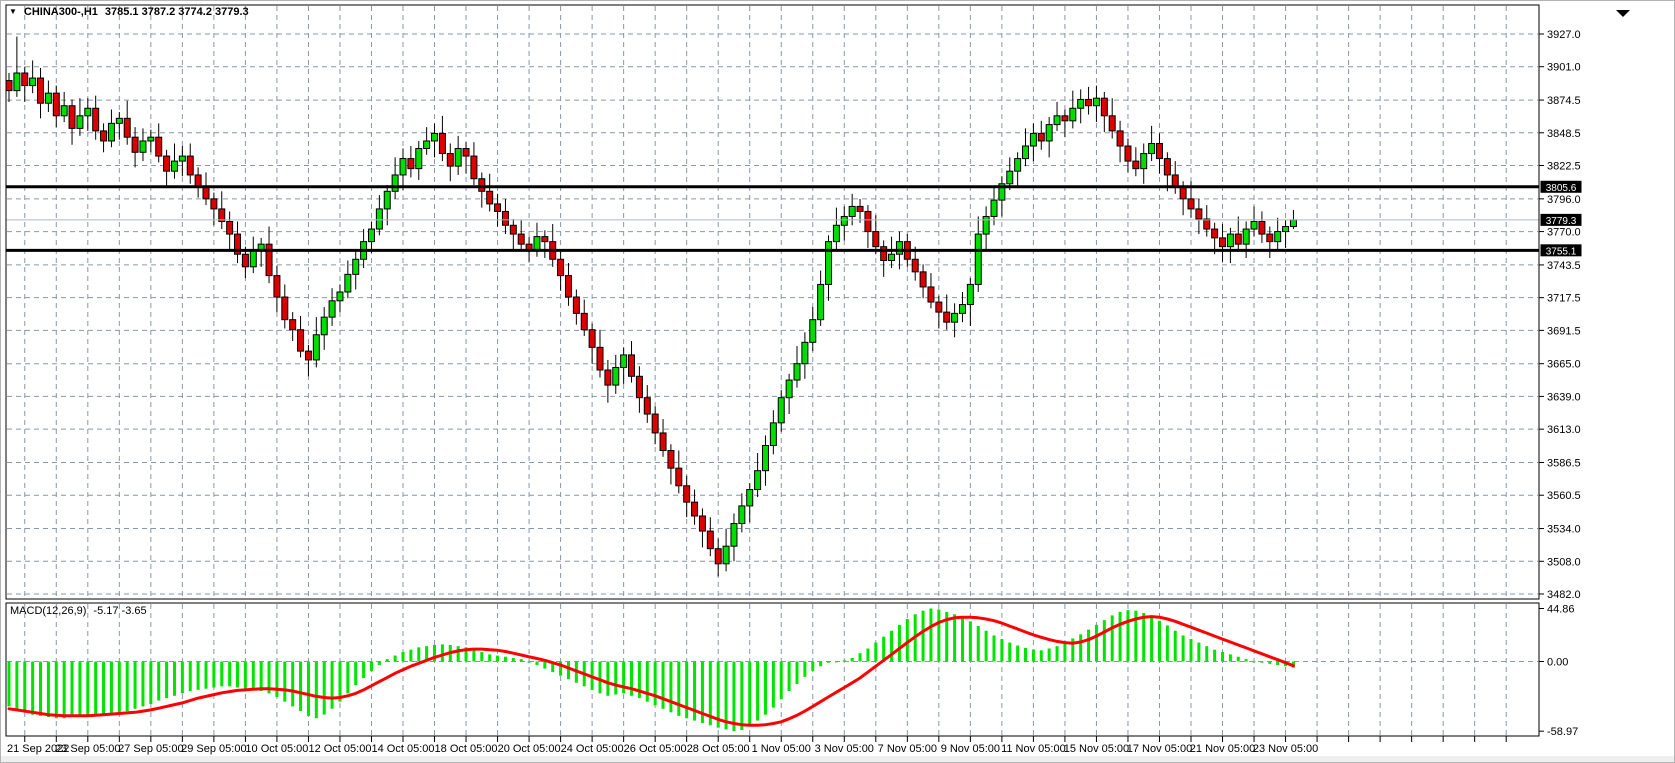 This screenshot has width=1675, height=763. What do you see at coordinates (1561, 609) in the screenshot?
I see `macd-tick-label: 44.86` at bounding box center [1561, 609].